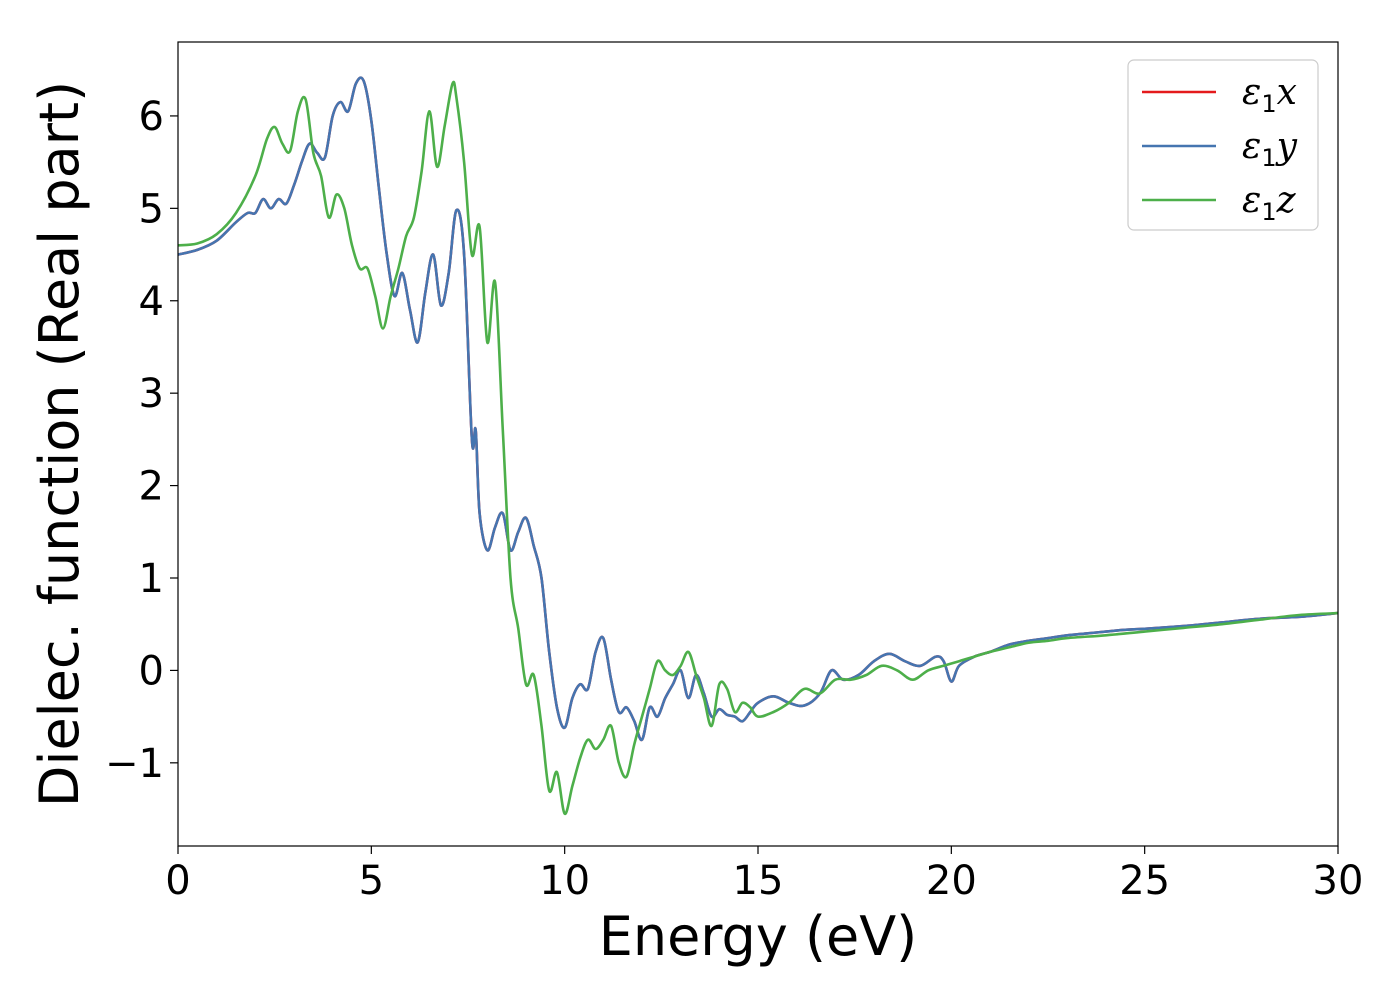 Image resolution: width=1400 pixels, height=1000 pixels. I want to click on x-tick-label: 5, so click(371, 881).